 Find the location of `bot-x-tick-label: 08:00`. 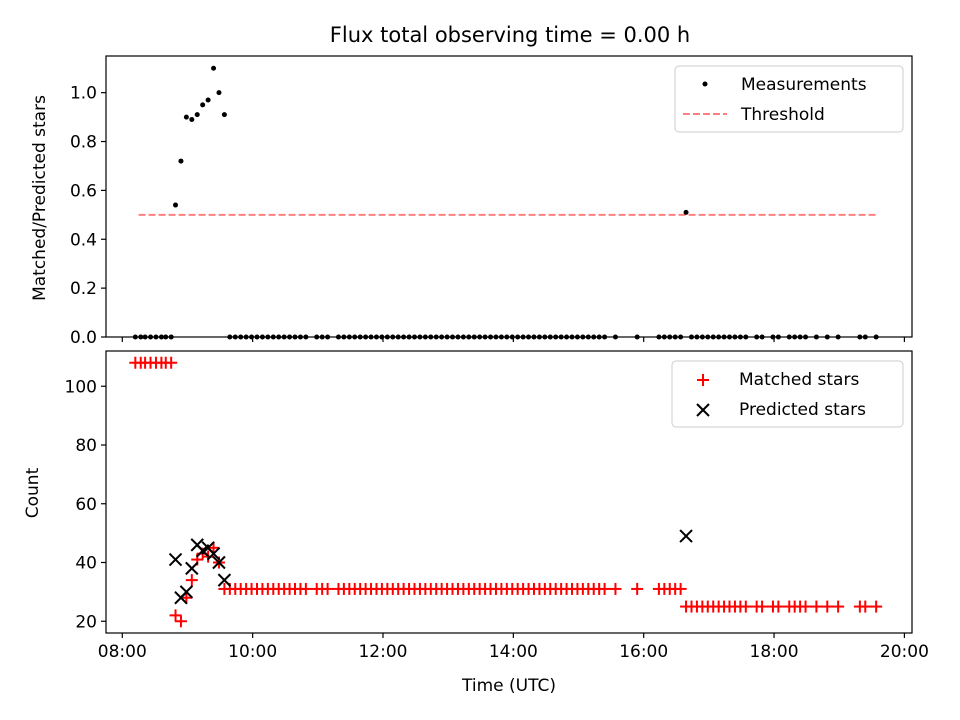

bot-x-tick-label: 08:00 is located at coordinates (122, 652).